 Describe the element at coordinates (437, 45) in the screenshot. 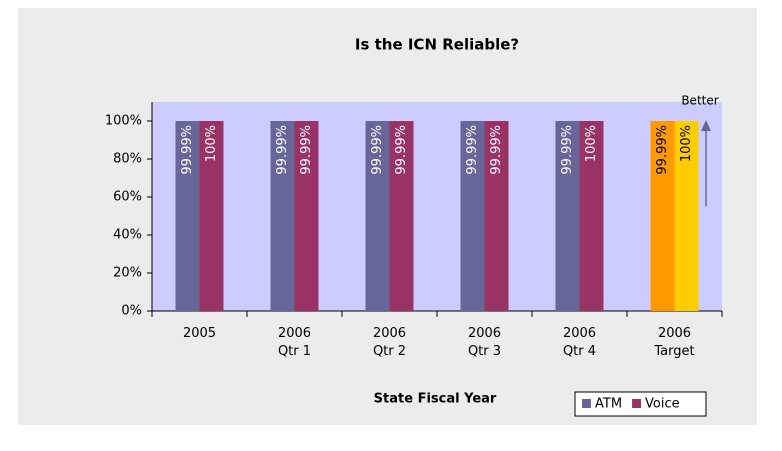

I see `chart-title: Is the ICN Reliable?` at that location.